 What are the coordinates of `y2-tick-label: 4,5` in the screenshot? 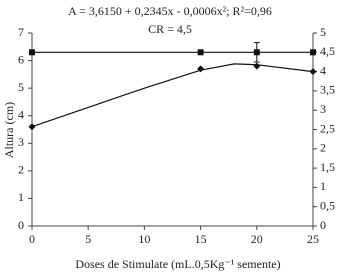 It's located at (327, 51).